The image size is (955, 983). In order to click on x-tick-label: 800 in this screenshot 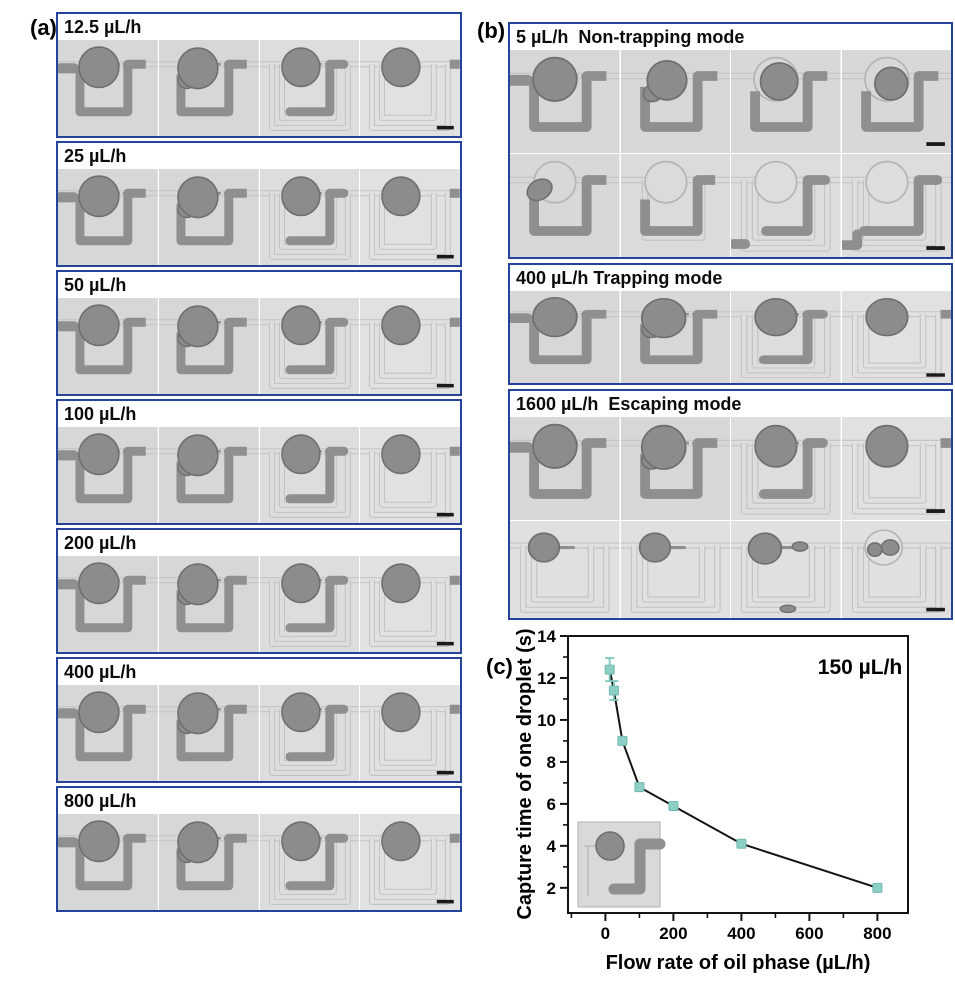, I will do `click(877, 933)`.